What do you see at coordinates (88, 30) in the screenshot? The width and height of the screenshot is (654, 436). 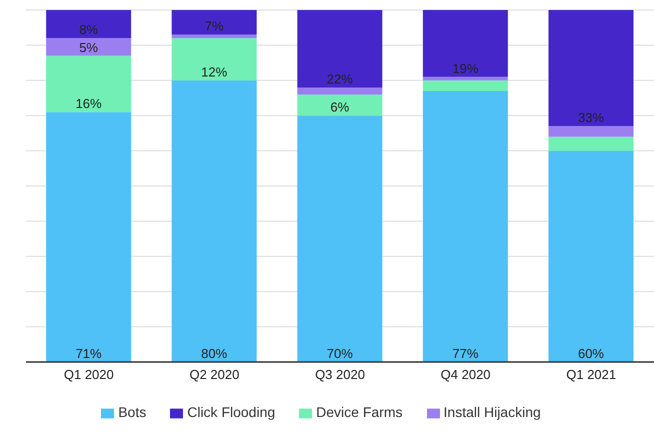 I see `data-label: 8%` at bounding box center [88, 30].